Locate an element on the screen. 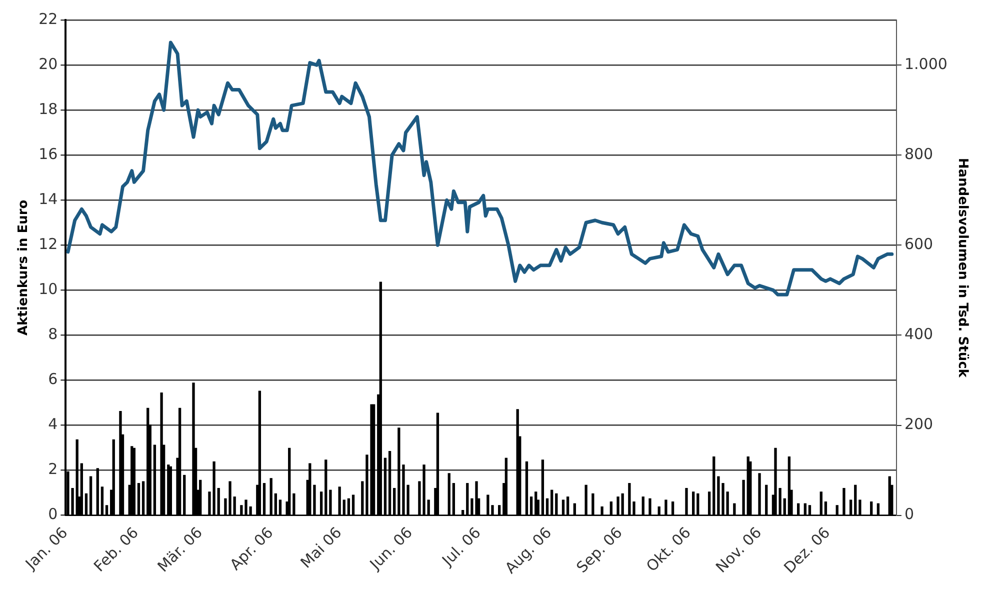 The width and height of the screenshot is (986, 593). x-tick-label: Jan. 06 is located at coordinates (46, 549).